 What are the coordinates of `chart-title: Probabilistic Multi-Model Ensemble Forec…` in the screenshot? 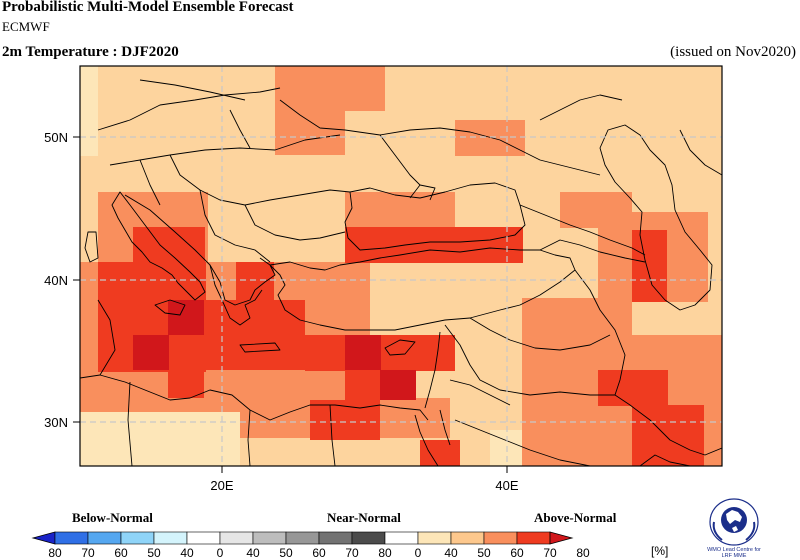 It's located at (148, 7).